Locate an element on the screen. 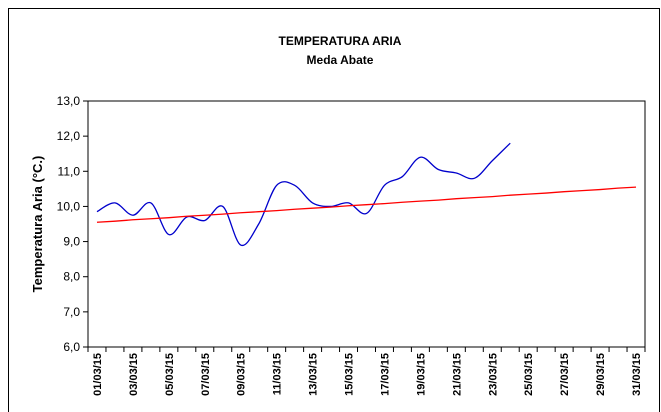 The height and width of the screenshot is (412, 661). y-tick-label: 7,0 is located at coordinates (71, 312).